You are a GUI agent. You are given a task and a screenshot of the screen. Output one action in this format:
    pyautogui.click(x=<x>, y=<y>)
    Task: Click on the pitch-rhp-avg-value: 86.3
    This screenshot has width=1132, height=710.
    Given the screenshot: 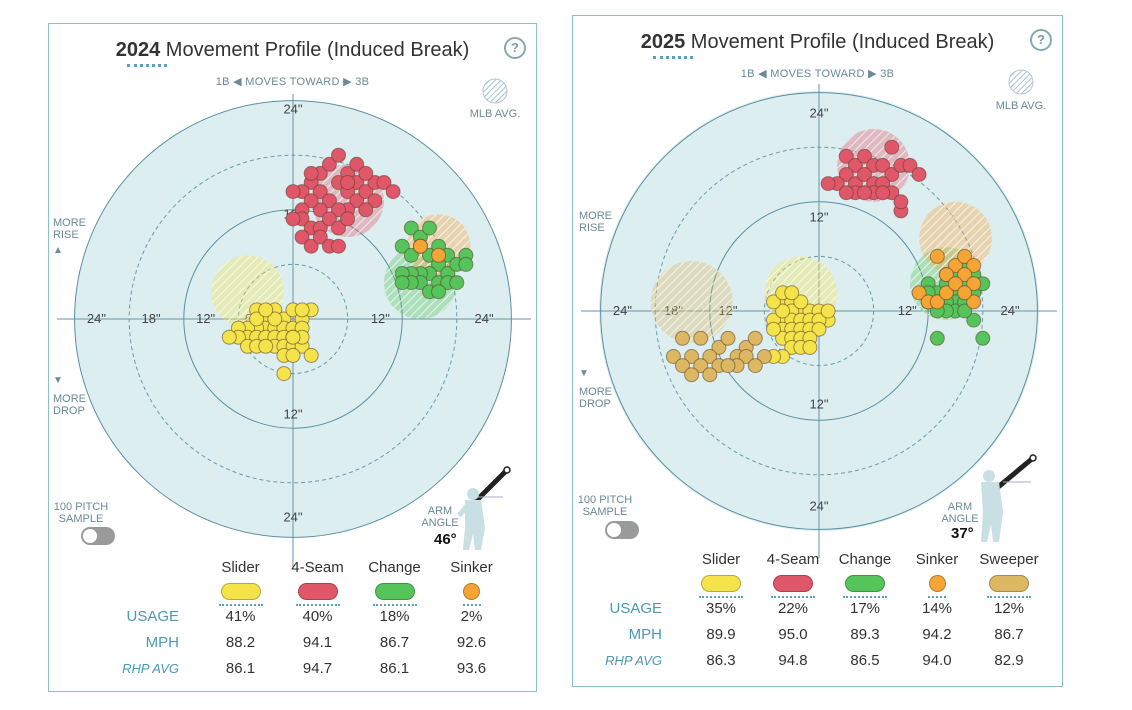 What is the action you would take?
    pyautogui.click(x=721, y=660)
    